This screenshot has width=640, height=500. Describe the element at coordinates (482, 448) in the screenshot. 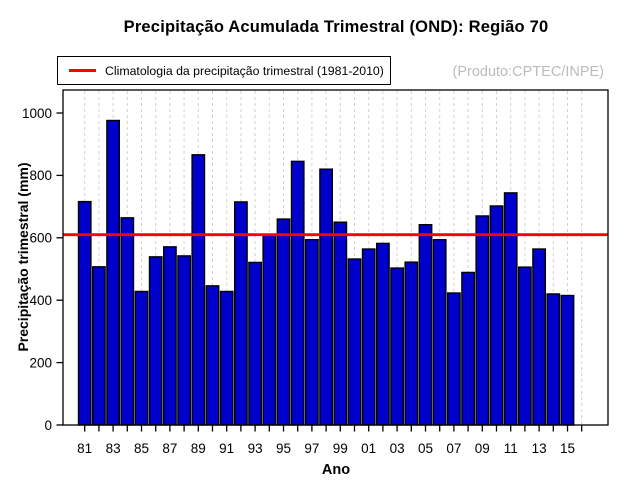

I see `x-tick-label: 09` at that location.